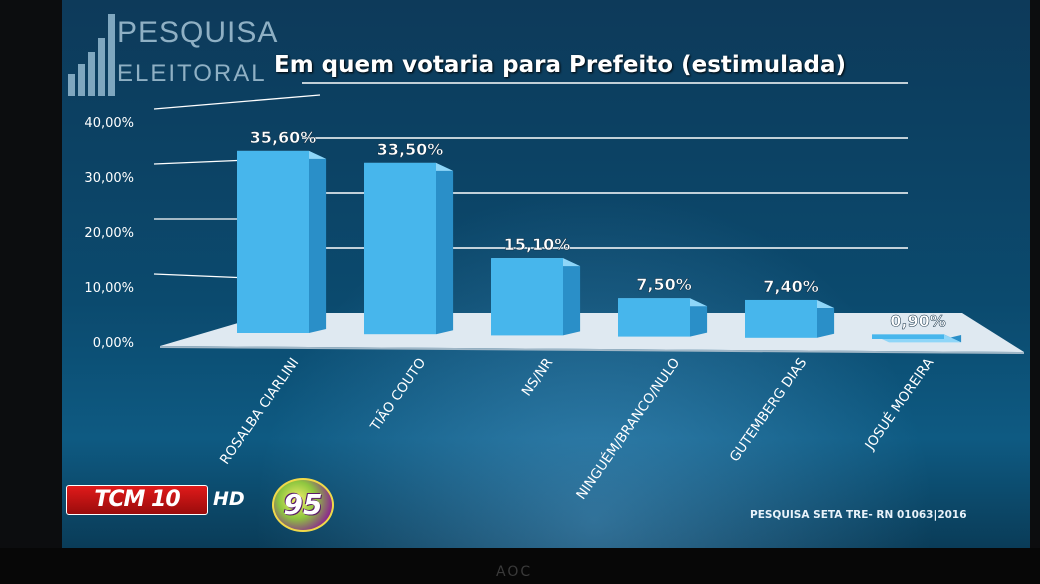  What do you see at coordinates (537, 244) in the screenshot?
I see `data-label: 15,10%` at bounding box center [537, 244].